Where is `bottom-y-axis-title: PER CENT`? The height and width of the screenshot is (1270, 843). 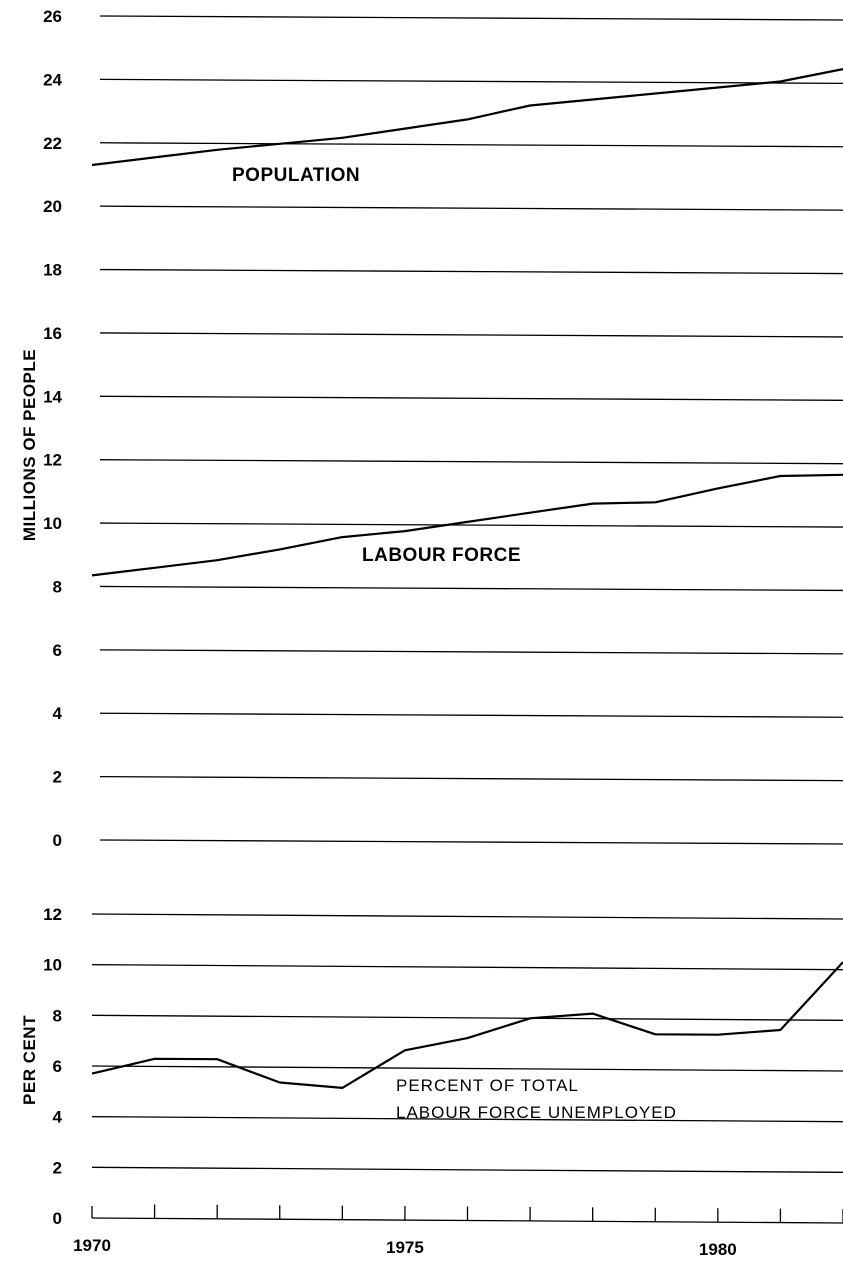 bottom-y-axis-title: PER CENT is located at coordinates (29, 1060).